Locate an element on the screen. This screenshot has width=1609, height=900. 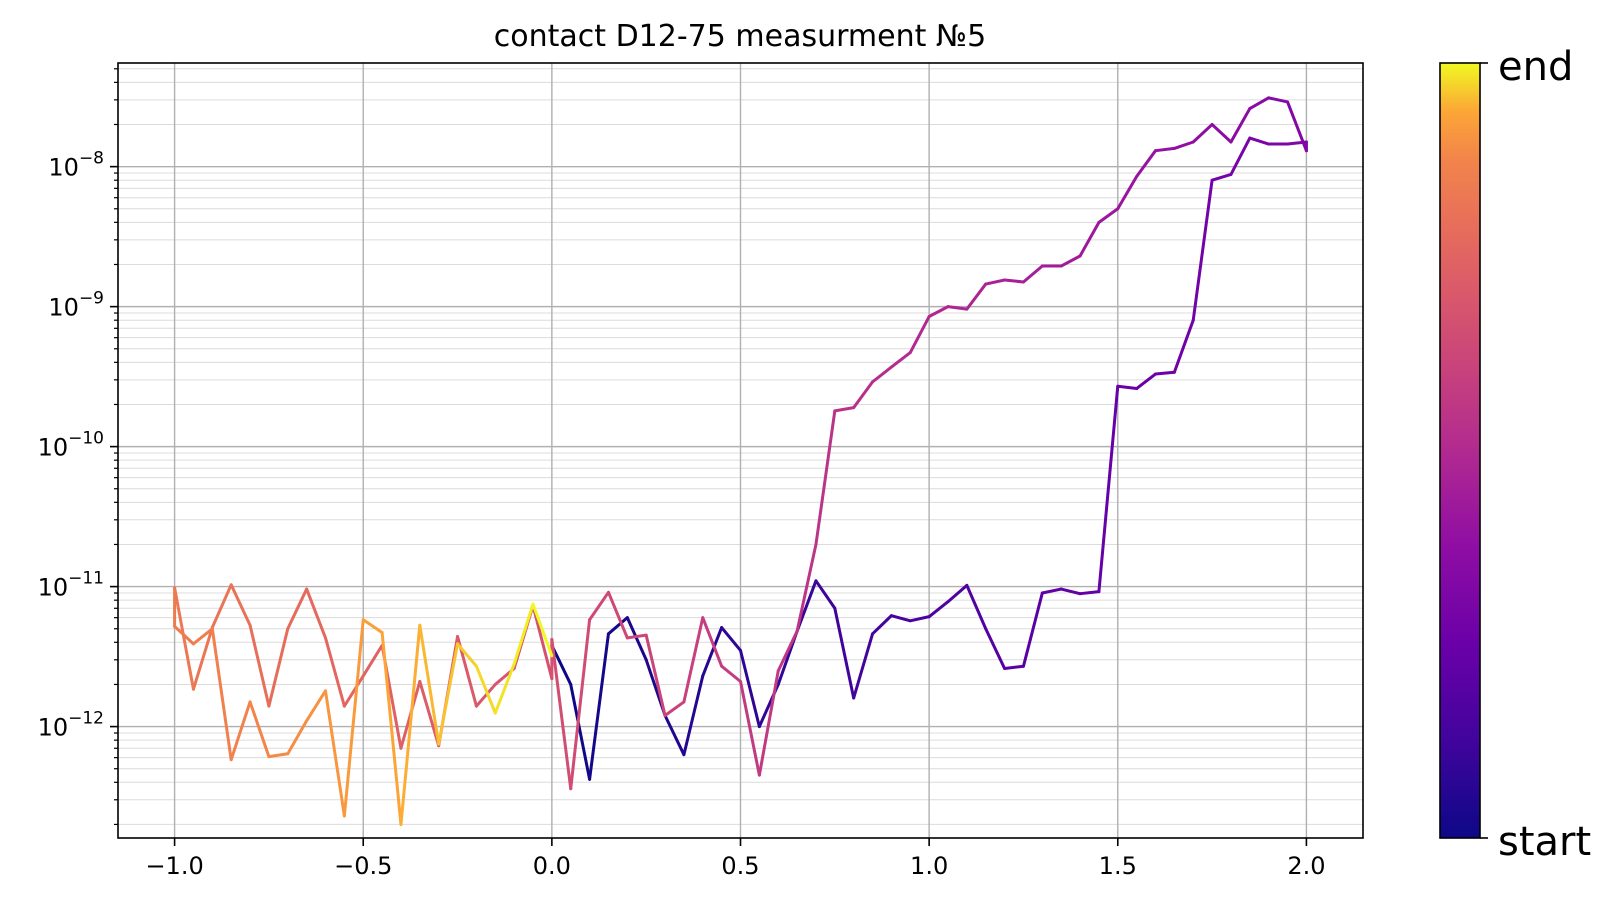
x-tick-label: 0.0 is located at coordinates (552, 866).